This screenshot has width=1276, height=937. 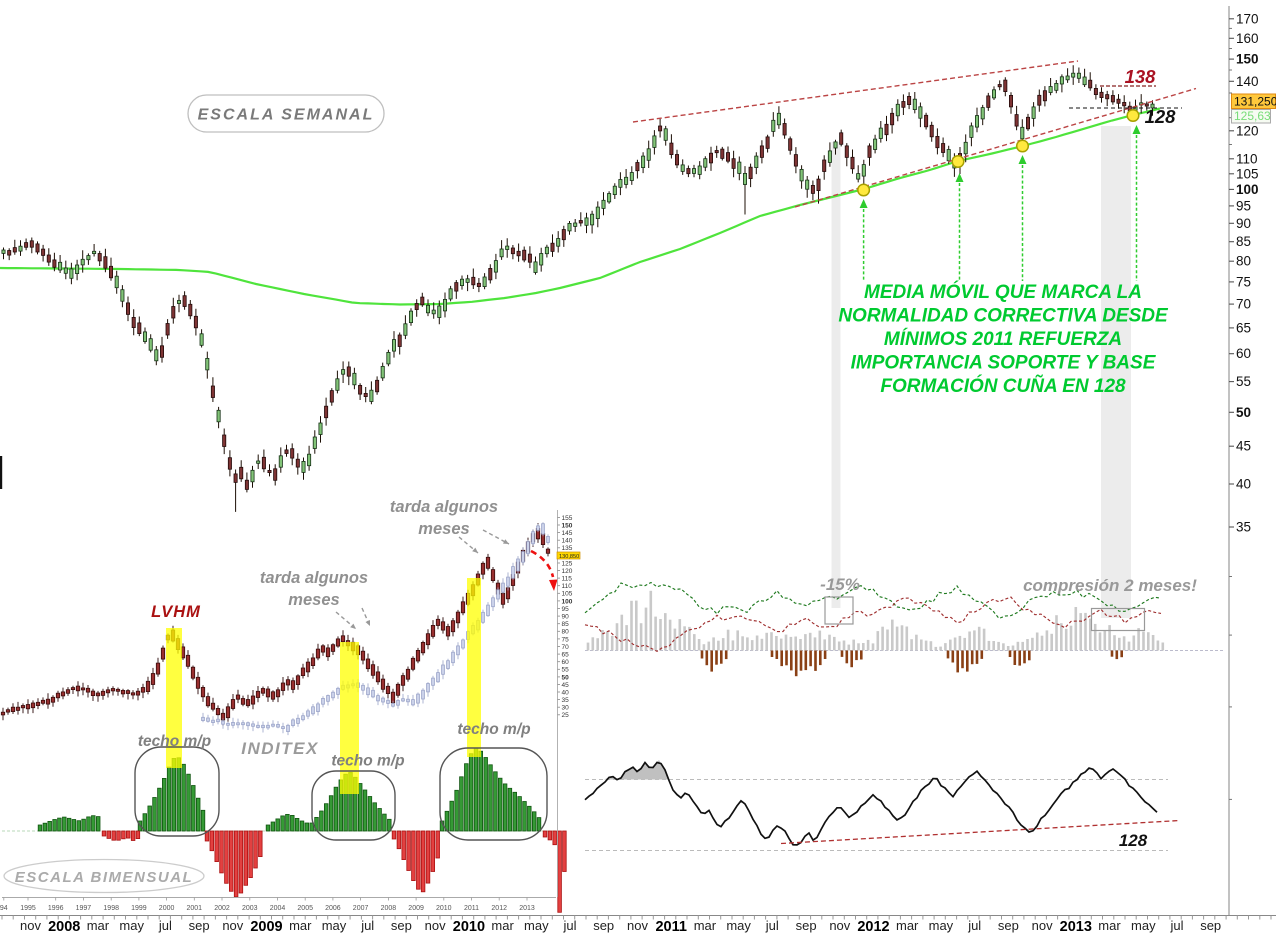 What do you see at coordinates (56, 908) in the screenshot?
I see `svg-text: 1996` at bounding box center [56, 908].